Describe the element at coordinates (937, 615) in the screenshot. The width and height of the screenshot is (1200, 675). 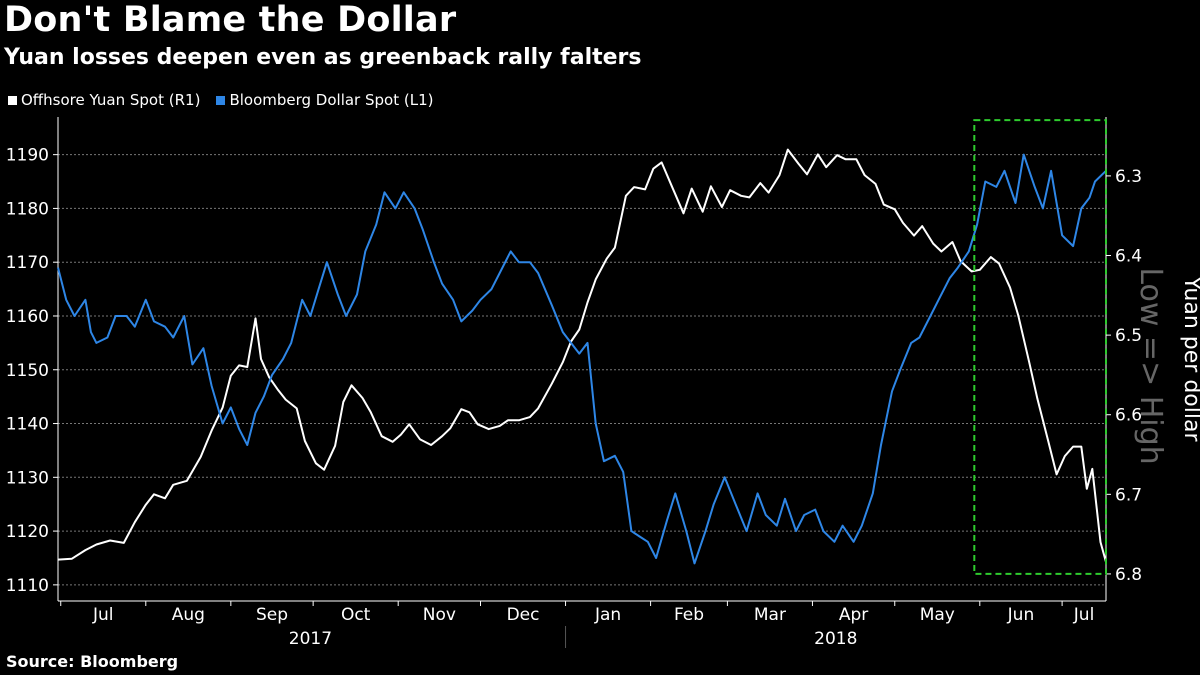
I see `month-label-10: May` at that location.